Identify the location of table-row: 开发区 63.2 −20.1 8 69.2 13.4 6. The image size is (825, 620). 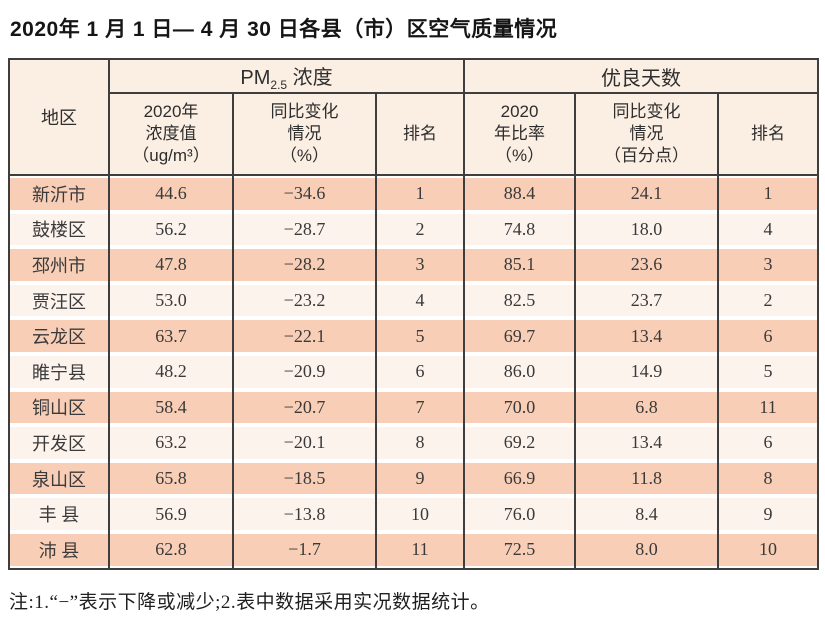
(414, 443).